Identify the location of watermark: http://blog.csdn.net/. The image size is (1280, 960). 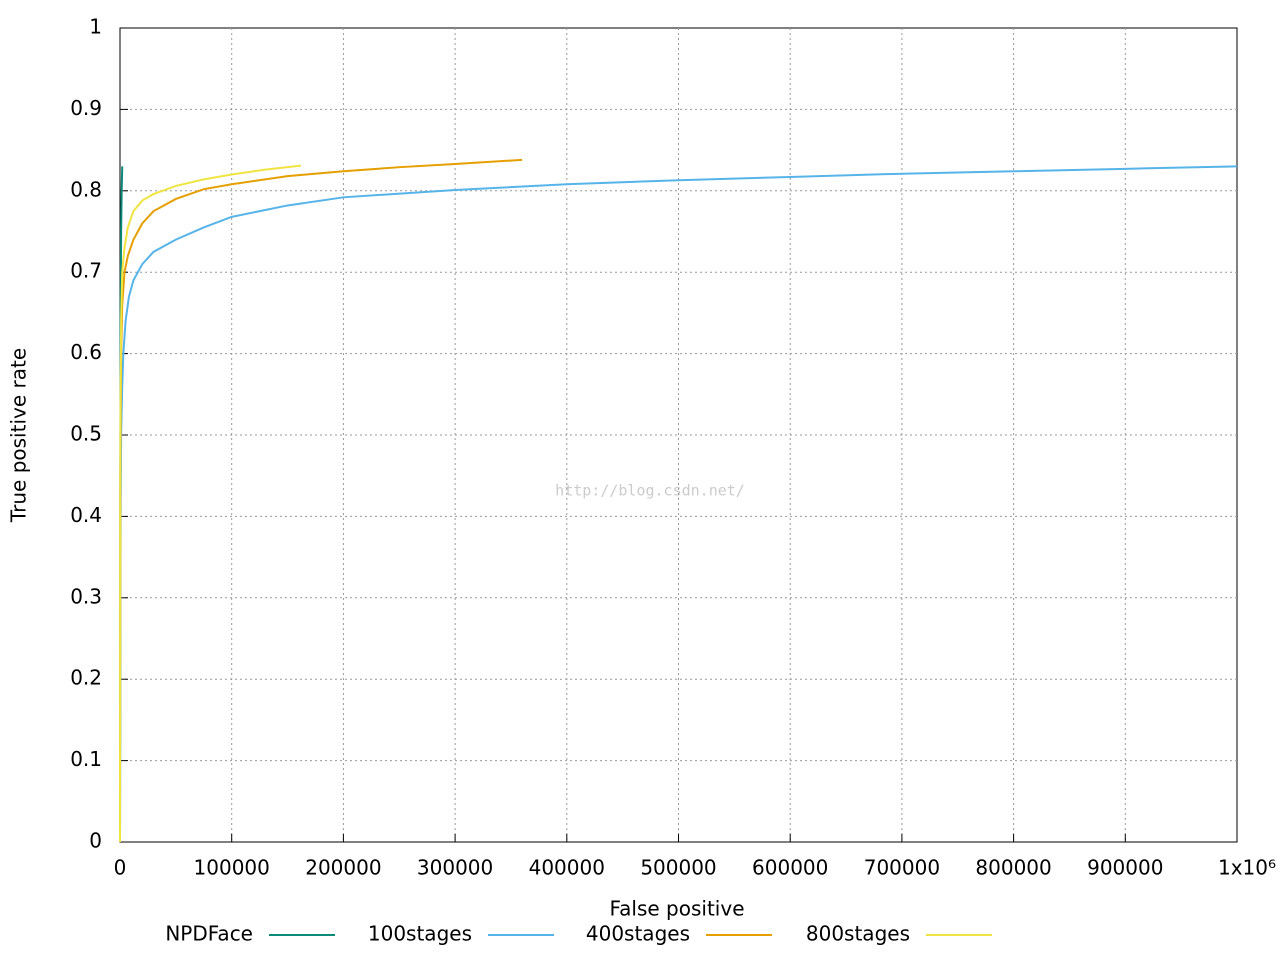
(650, 491).